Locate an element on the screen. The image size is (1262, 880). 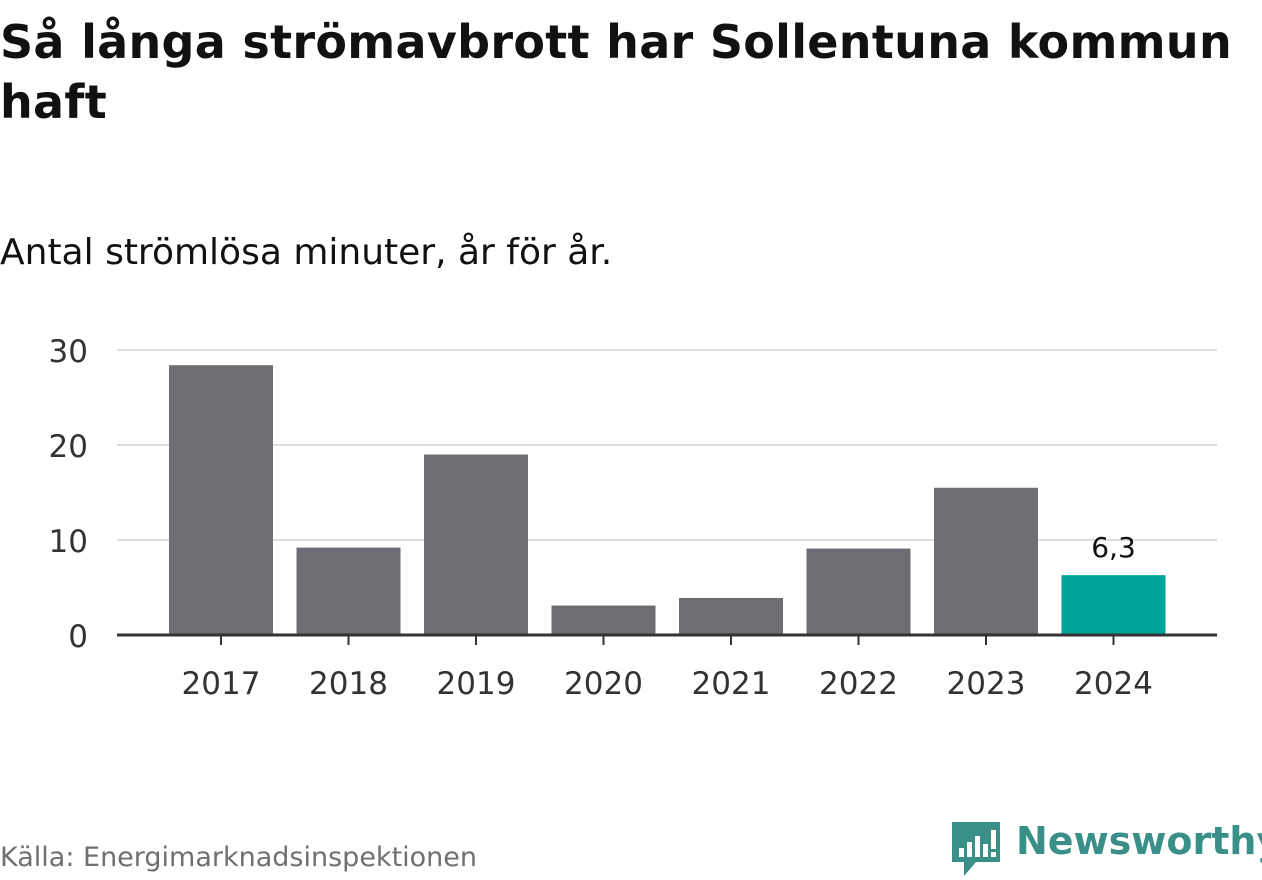
x-tick-label: 2020 is located at coordinates (603, 684).